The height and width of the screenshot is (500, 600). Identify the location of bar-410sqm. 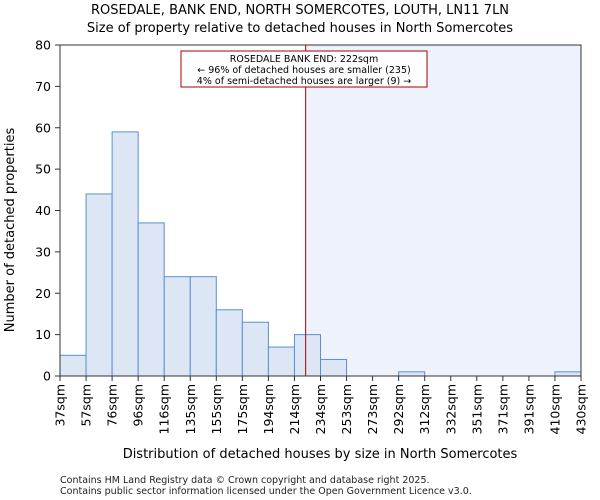
(568, 374).